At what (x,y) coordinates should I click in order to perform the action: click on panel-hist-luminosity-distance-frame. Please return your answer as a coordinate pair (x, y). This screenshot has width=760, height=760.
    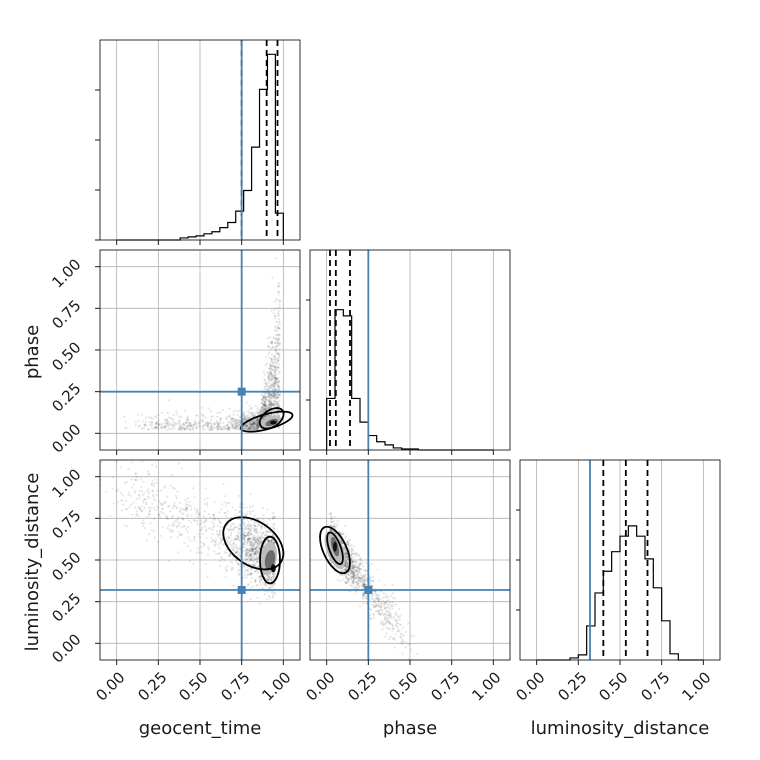
    Looking at the image, I should click on (620, 560).